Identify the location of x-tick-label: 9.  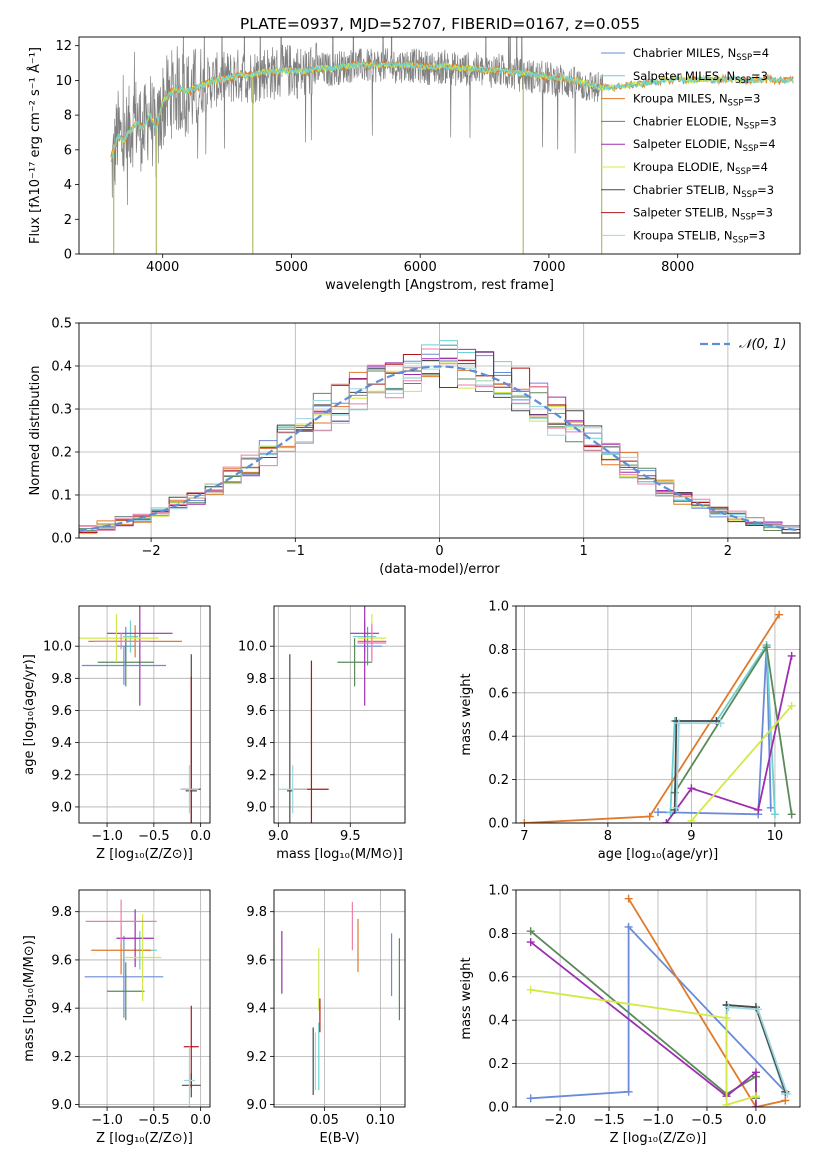
(691, 836).